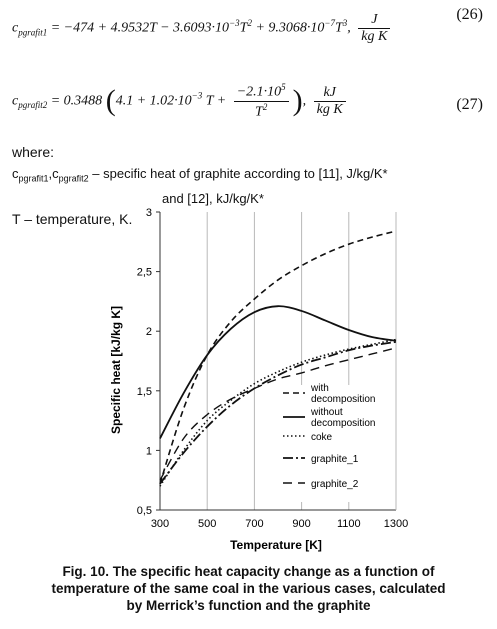 Image resolution: width=497 pixels, height=629 pixels. Describe the element at coordinates (329, 101) in the screenshot. I see `equation-27-unit: kJ kg K` at that location.